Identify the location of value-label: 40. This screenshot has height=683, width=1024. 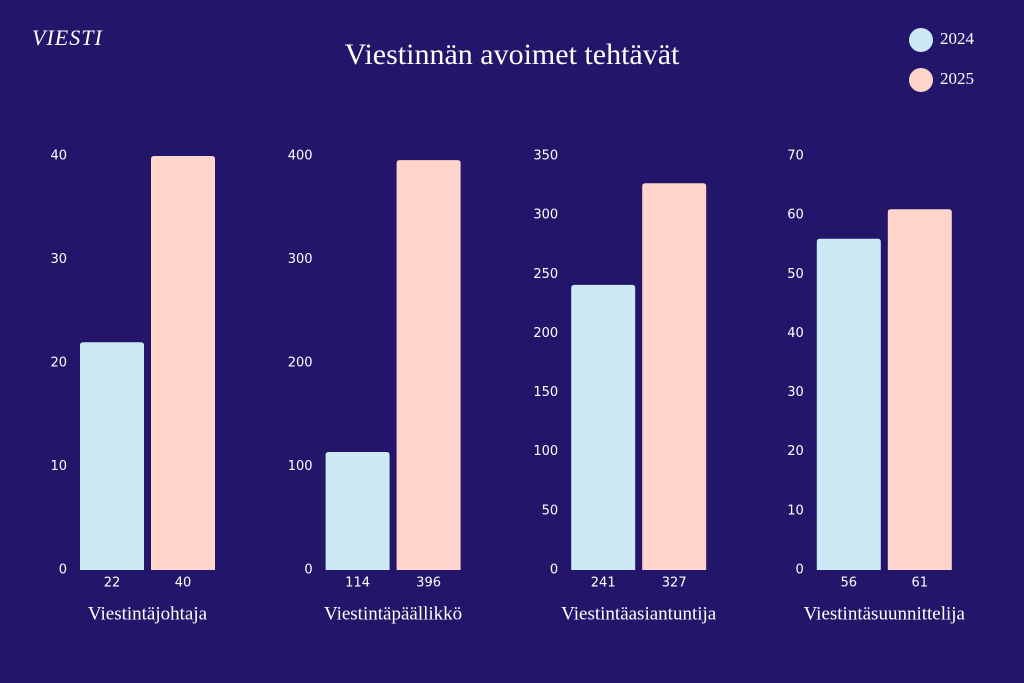
(183, 583).